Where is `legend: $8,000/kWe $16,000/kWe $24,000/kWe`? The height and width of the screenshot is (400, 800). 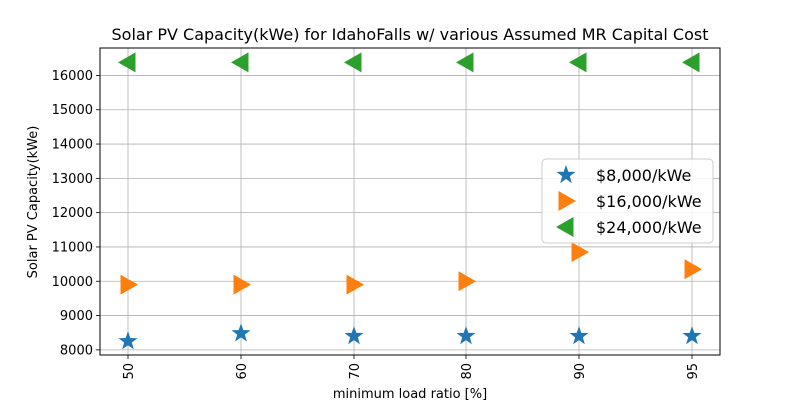 legend: $8,000/kWe $16,000/kWe $24,000/kWe is located at coordinates (627, 201).